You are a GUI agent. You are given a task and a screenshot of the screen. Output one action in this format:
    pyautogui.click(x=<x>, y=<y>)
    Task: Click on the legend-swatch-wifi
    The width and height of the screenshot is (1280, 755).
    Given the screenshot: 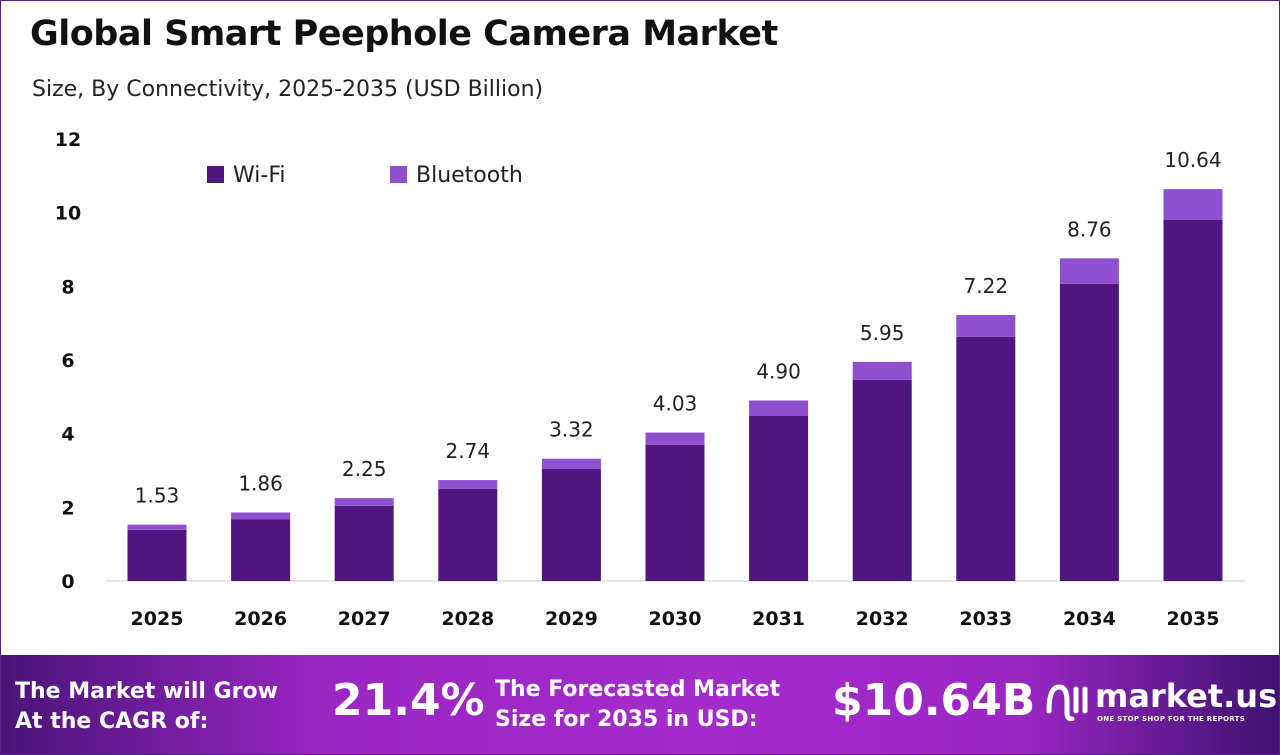 What is the action you would take?
    pyautogui.click(x=215, y=174)
    